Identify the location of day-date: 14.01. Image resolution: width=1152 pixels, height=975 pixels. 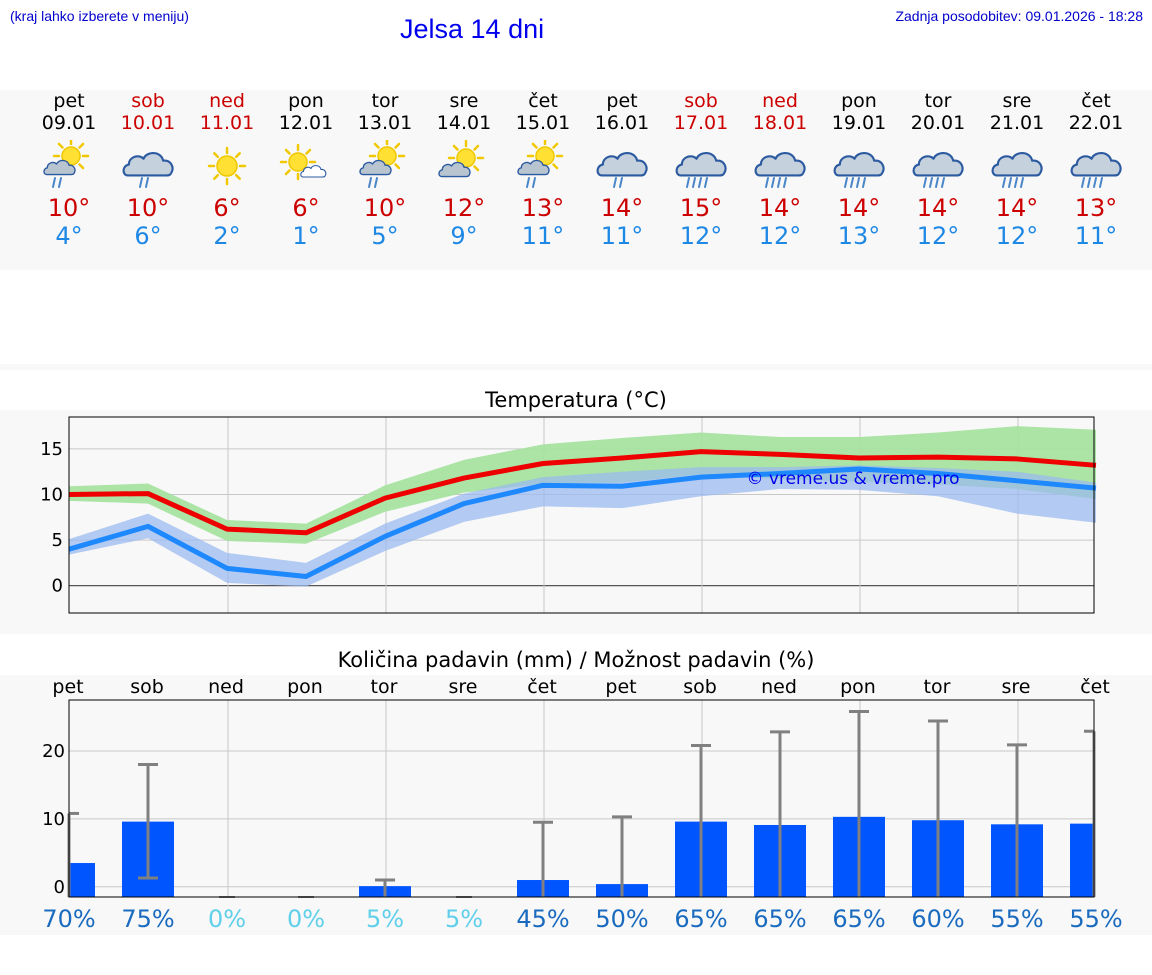
(464, 123).